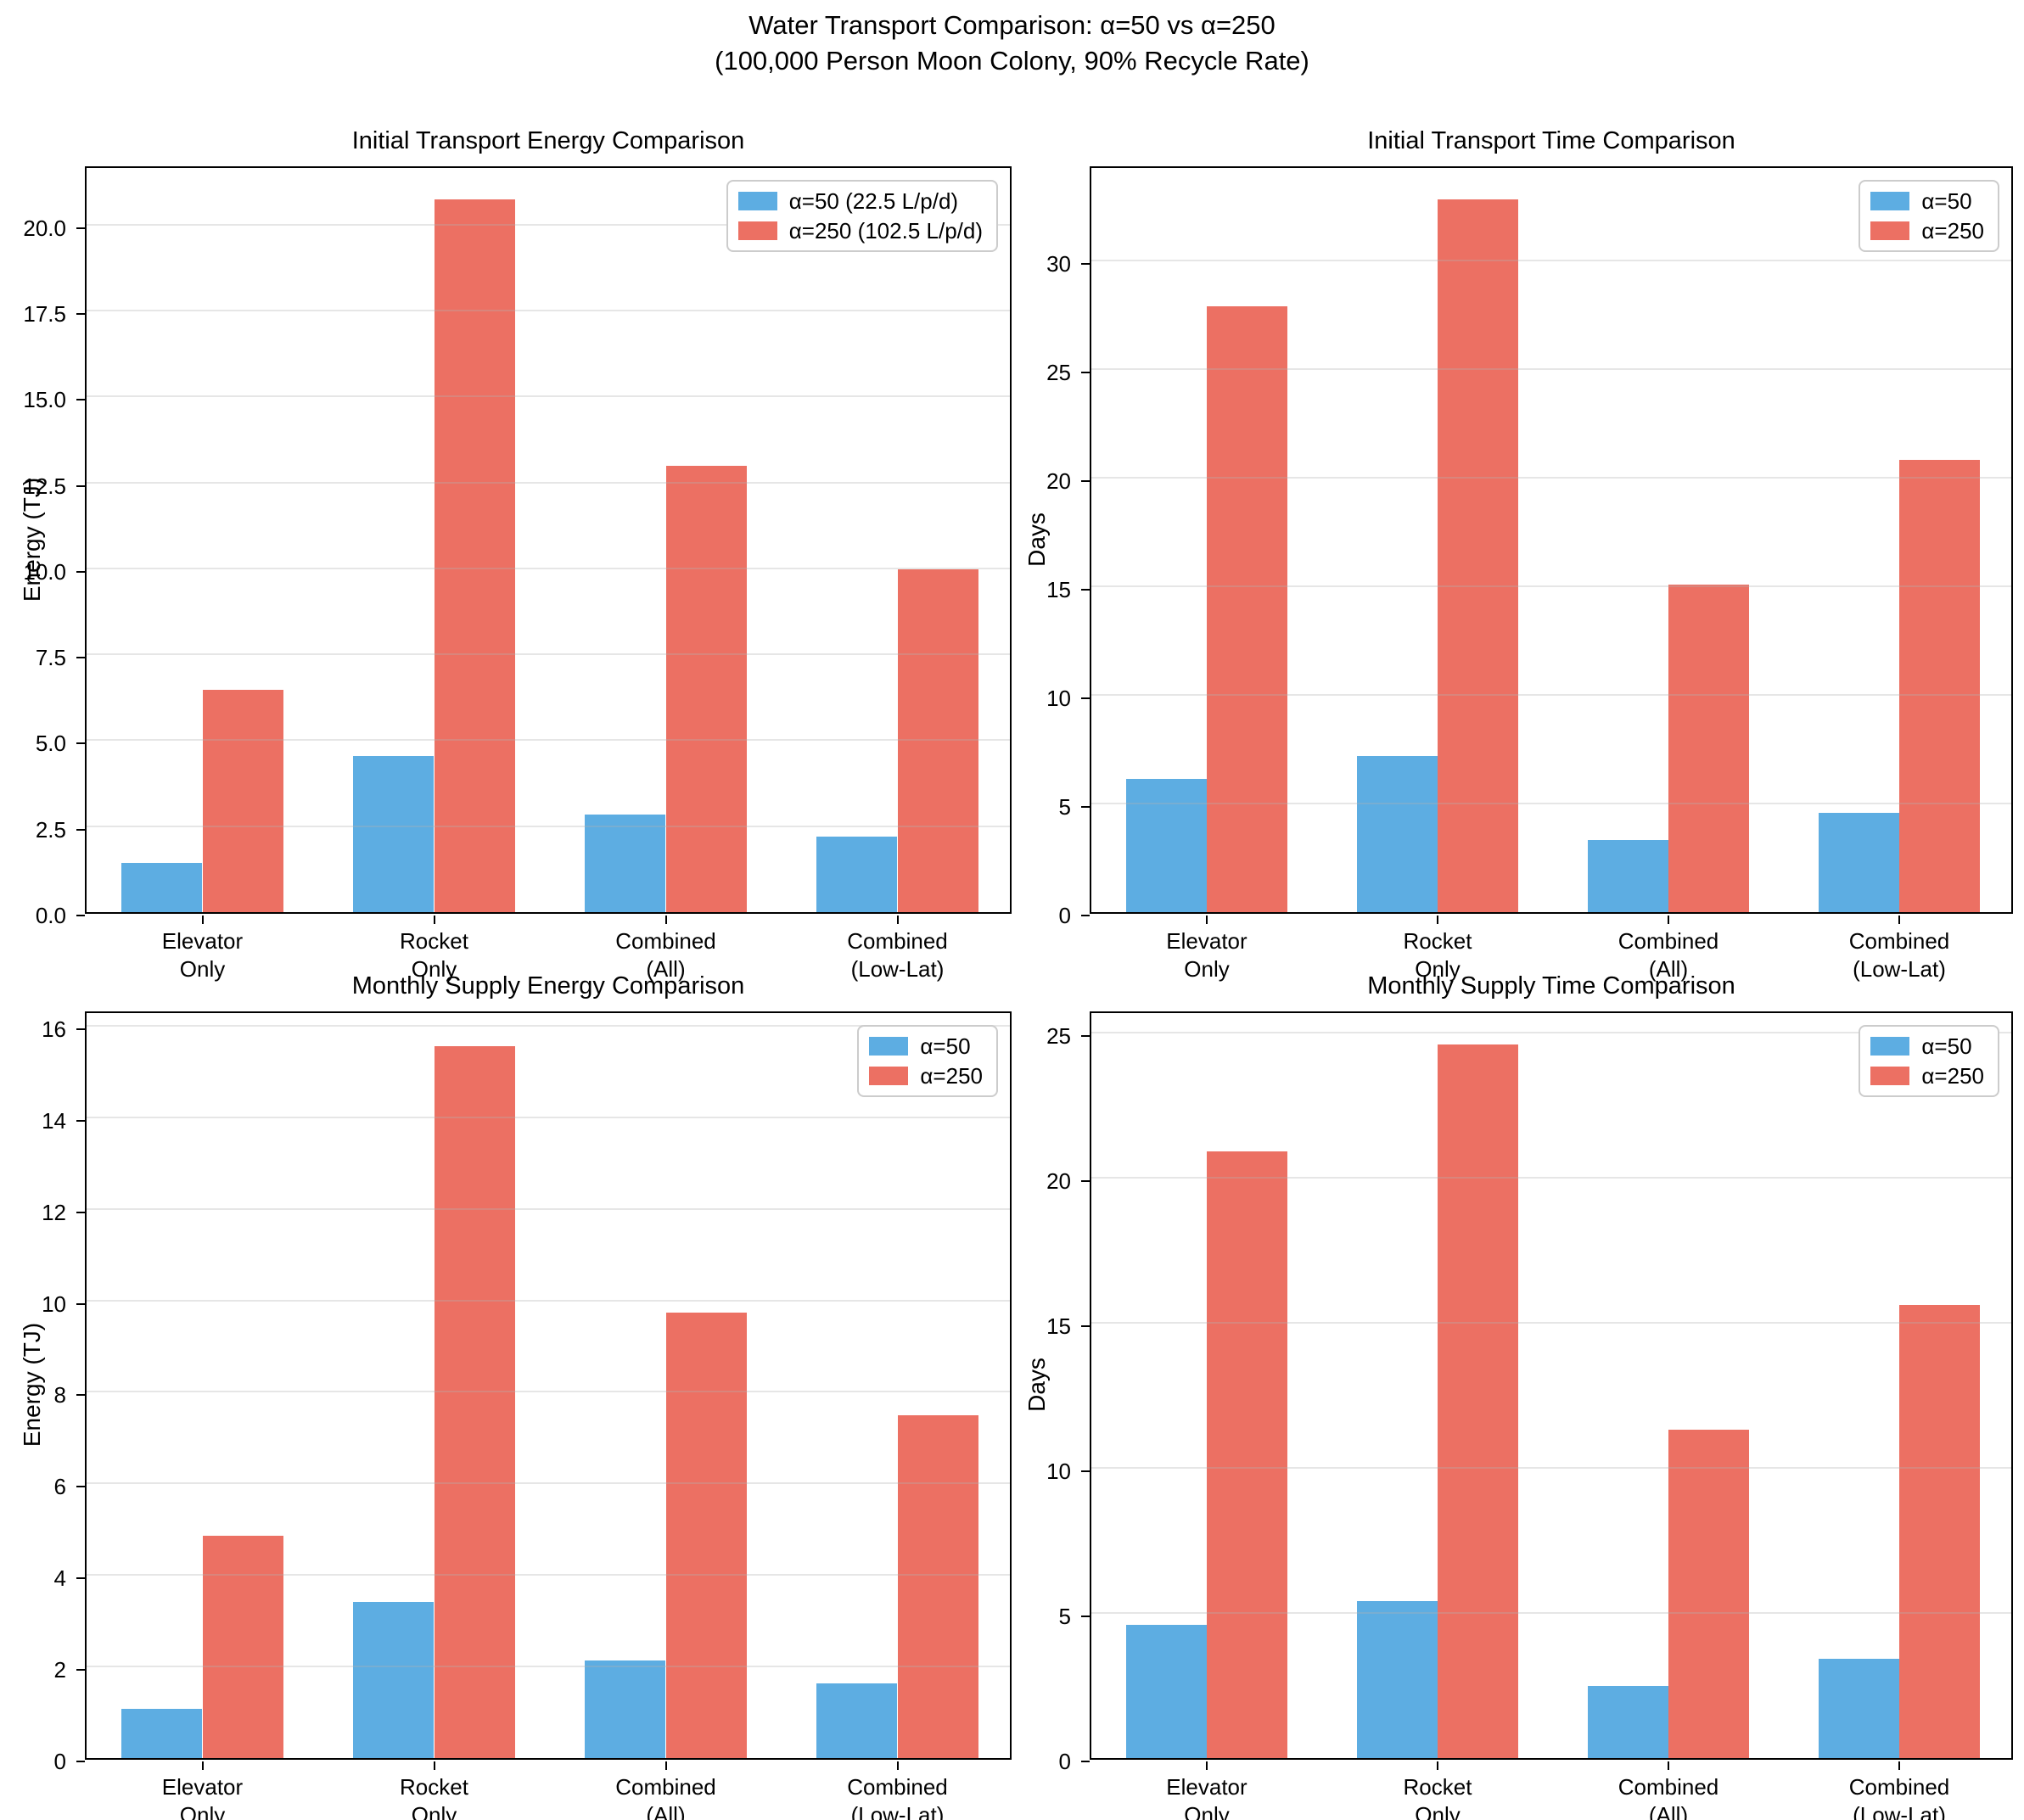 The image size is (2024, 1820). I want to click on y-axis-label-monthly-time: Days, so click(1036, 1385).